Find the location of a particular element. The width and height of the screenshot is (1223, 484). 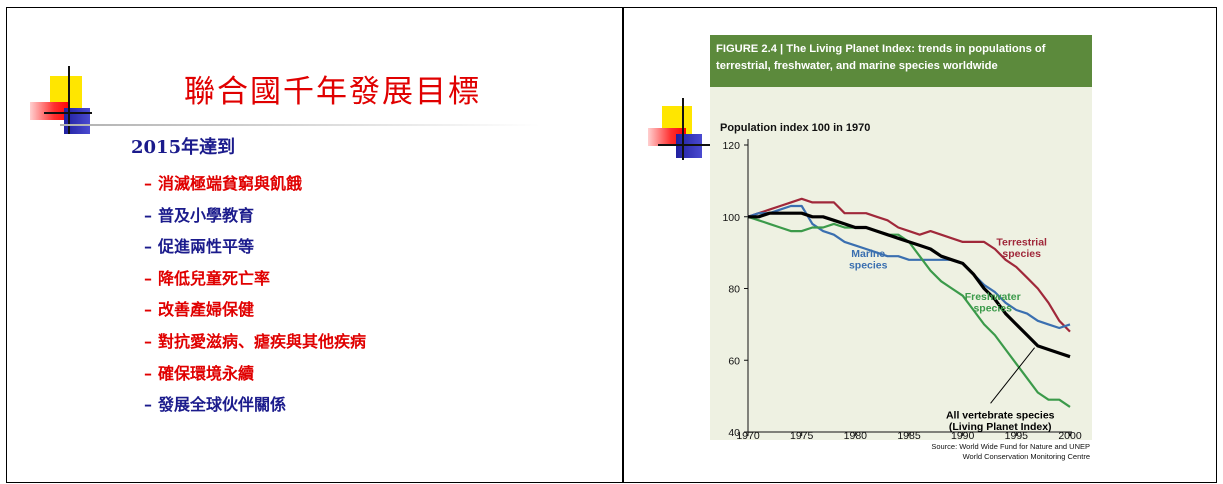

series-annotation: Freshwater is located at coordinates (993, 297).